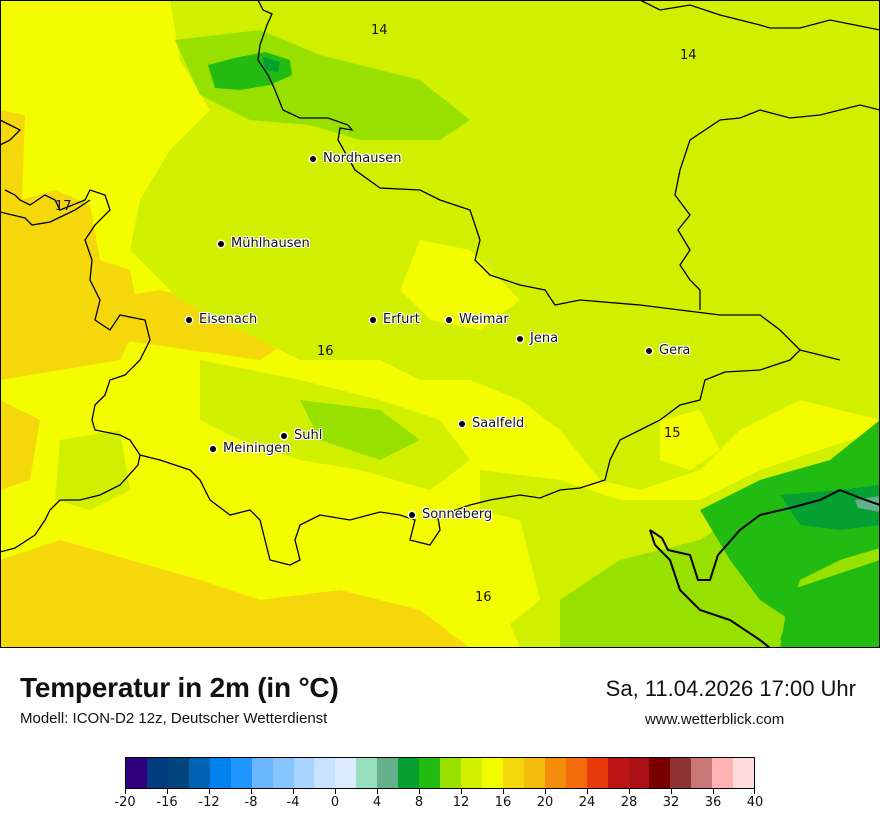  What do you see at coordinates (308, 435) in the screenshot?
I see `city-label: Suhl` at bounding box center [308, 435].